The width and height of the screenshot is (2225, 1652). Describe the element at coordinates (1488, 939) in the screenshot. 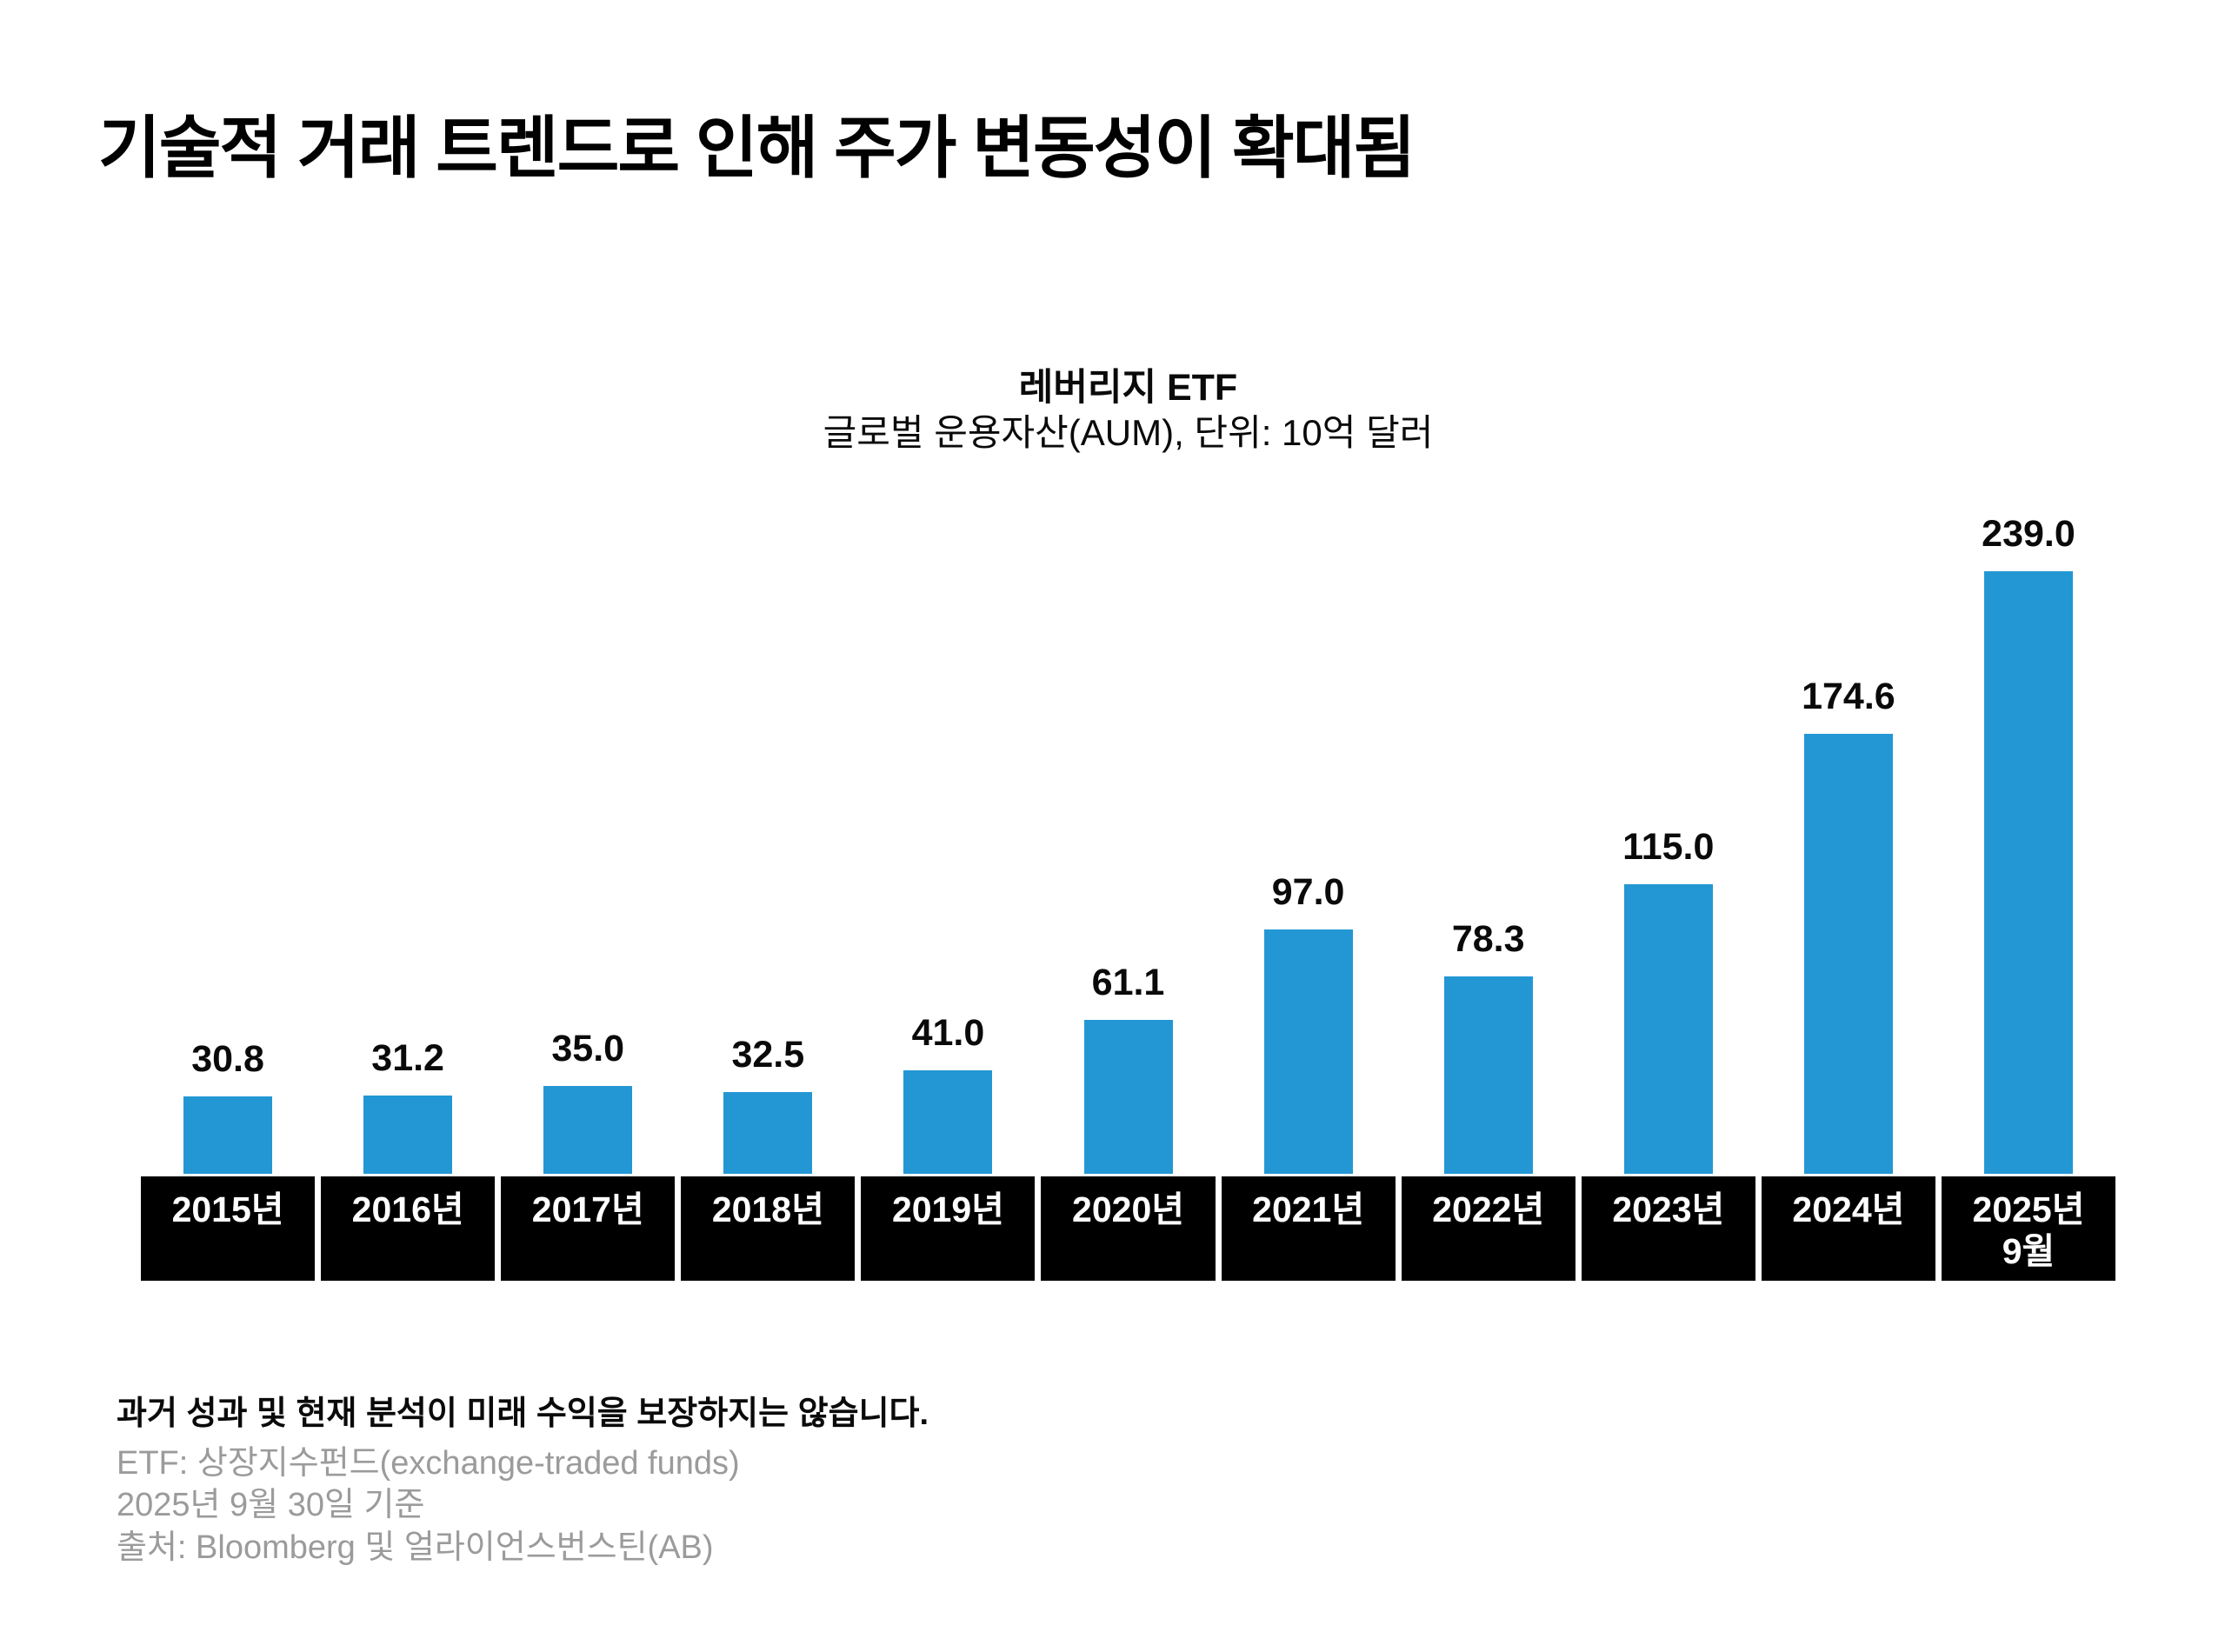

I see `bar-value-label: 78.3` at that location.